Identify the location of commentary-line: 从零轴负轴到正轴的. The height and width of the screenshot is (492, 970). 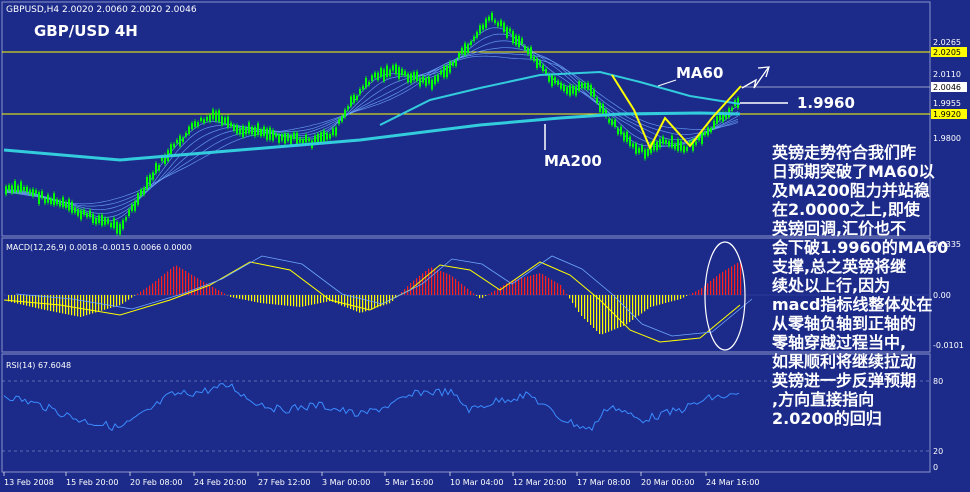
(844, 323).